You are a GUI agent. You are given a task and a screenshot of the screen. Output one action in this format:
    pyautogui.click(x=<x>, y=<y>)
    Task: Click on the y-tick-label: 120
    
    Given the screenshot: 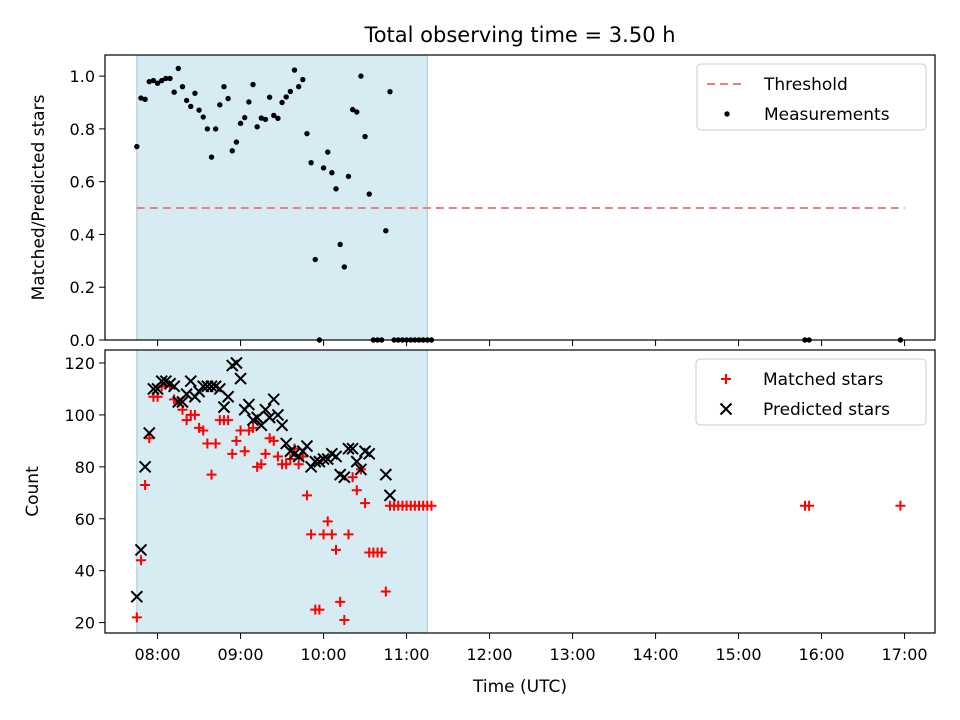 What is the action you would take?
    pyautogui.click(x=79, y=363)
    